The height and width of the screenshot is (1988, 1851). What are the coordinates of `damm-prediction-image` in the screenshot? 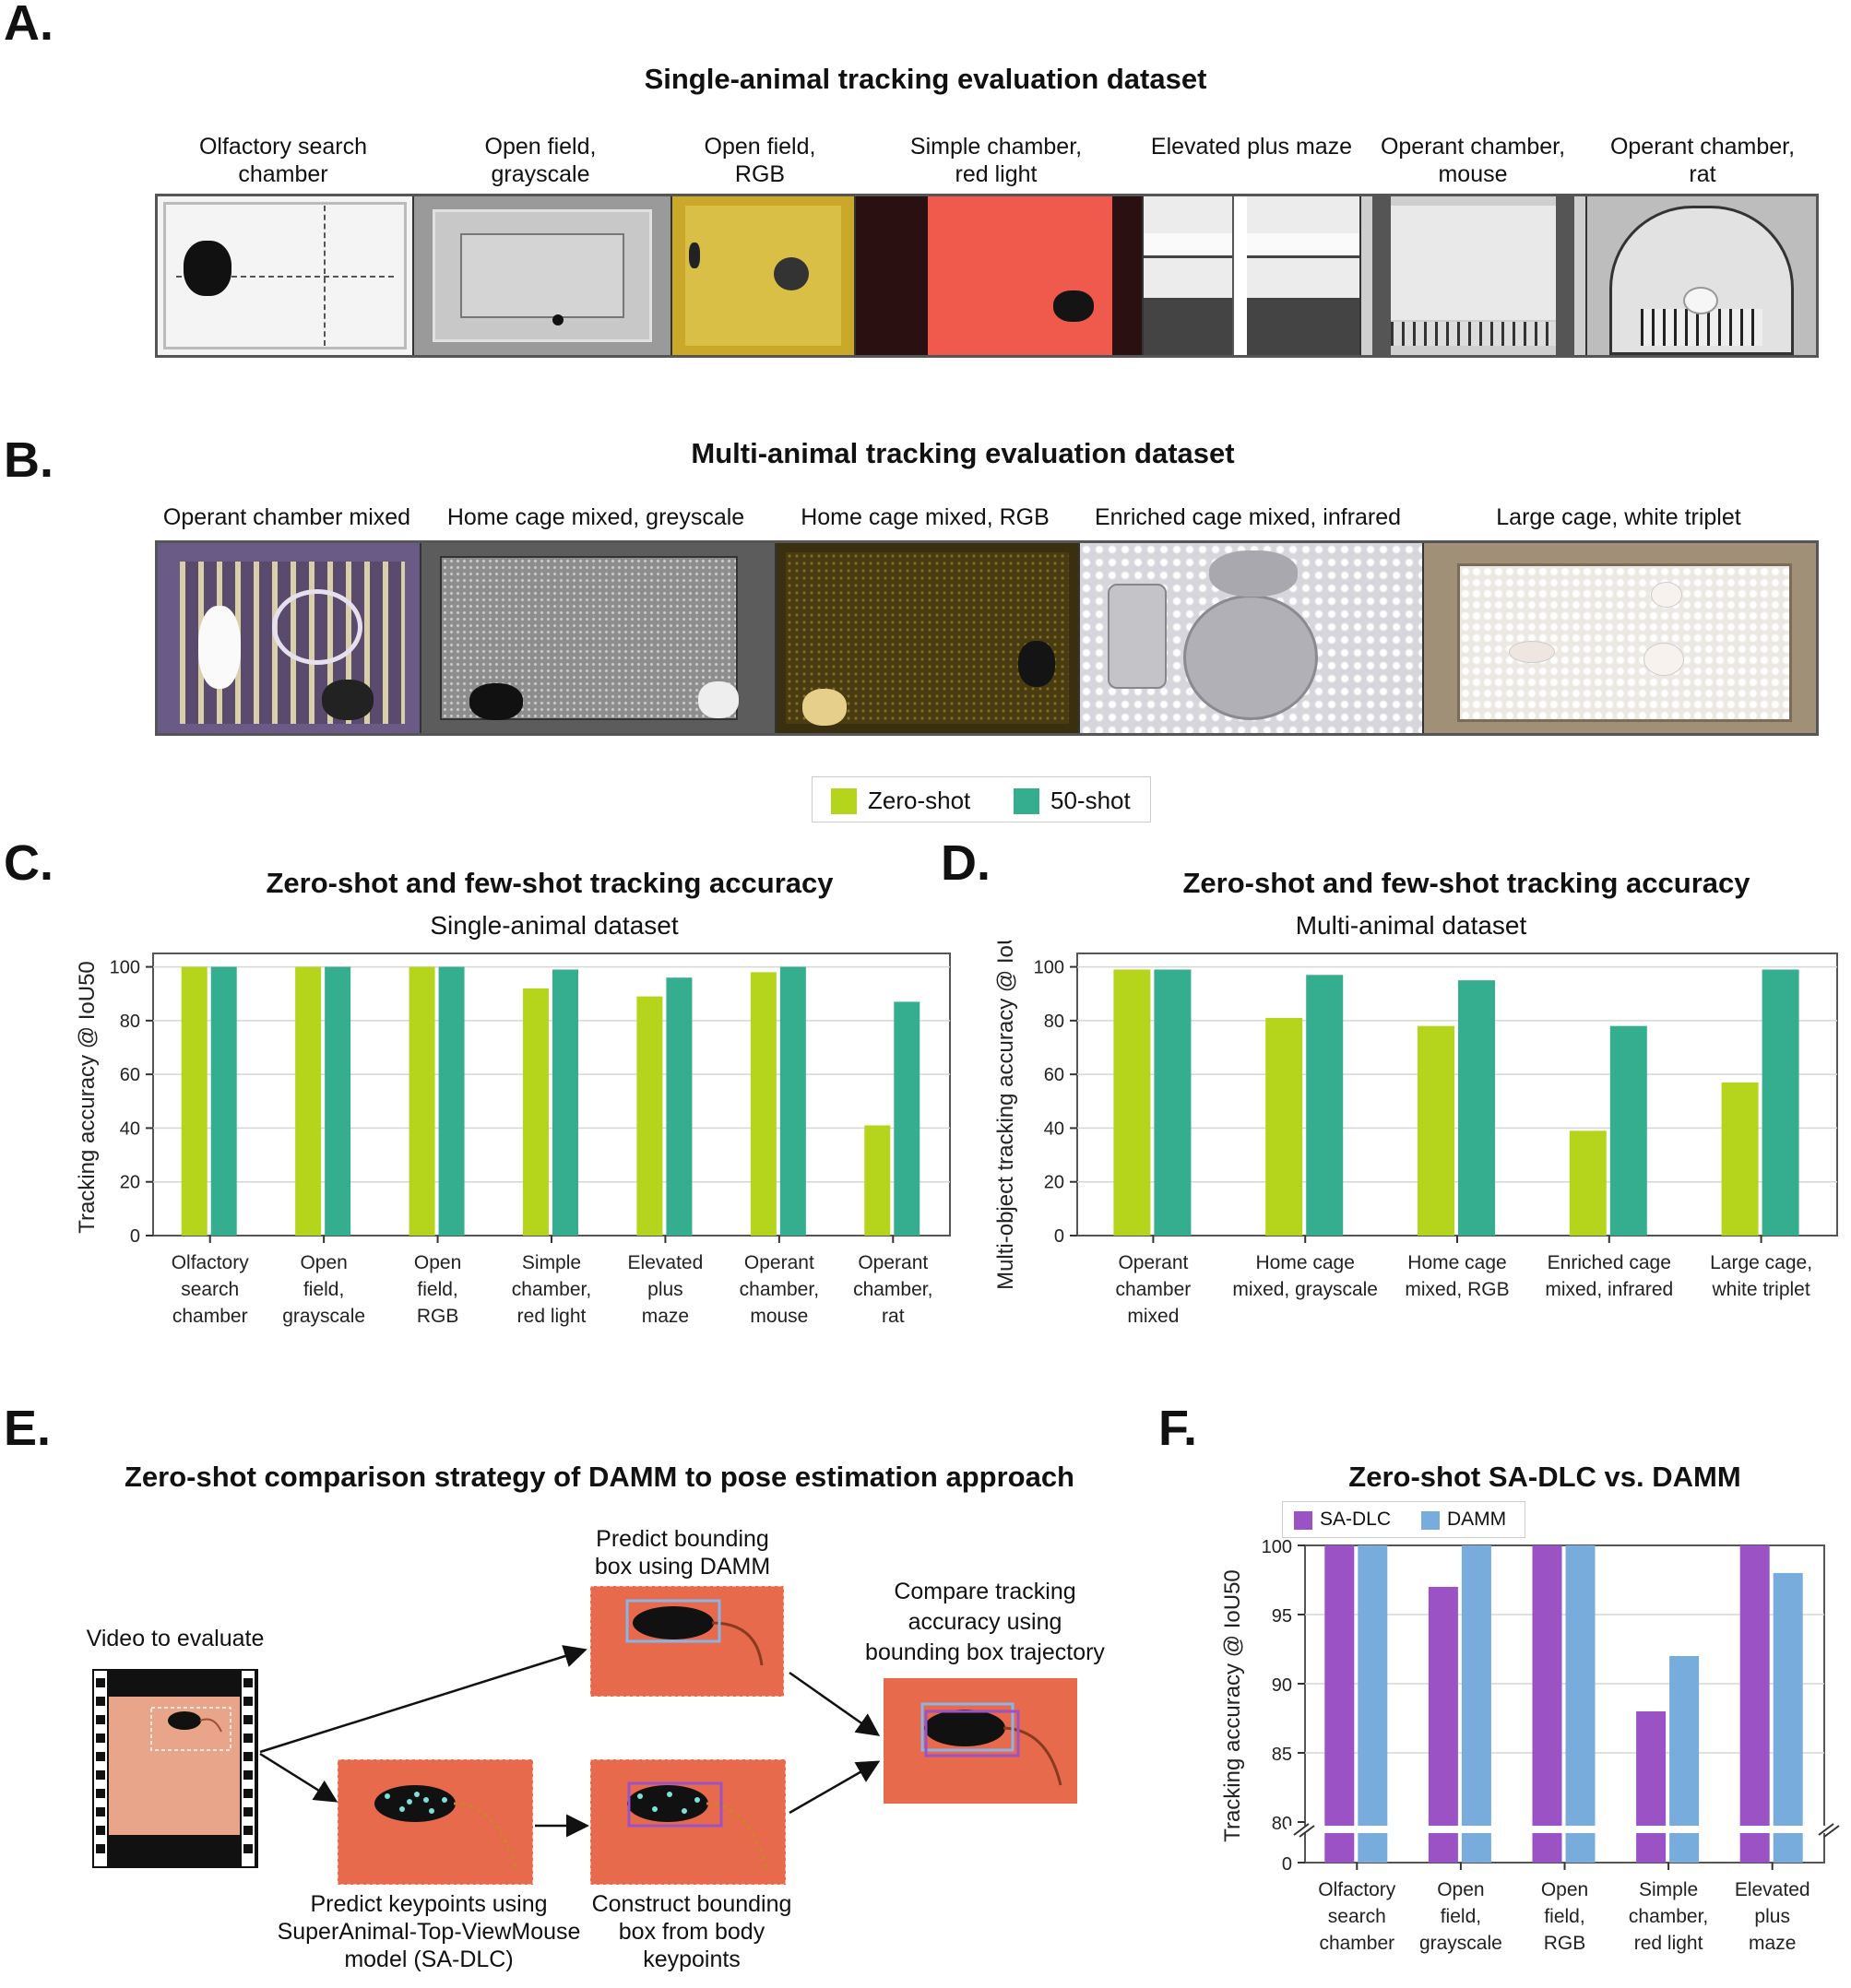 It's located at (687, 1642).